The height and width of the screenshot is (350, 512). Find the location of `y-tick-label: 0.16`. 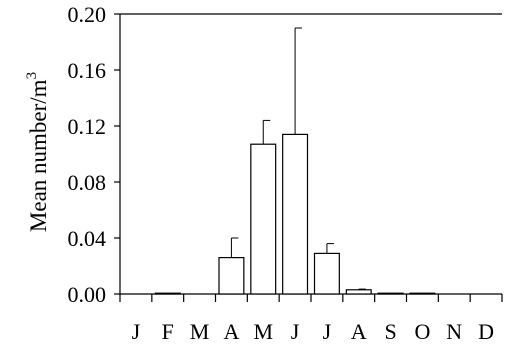

y-tick-label: 0.16 is located at coordinates (87, 70).